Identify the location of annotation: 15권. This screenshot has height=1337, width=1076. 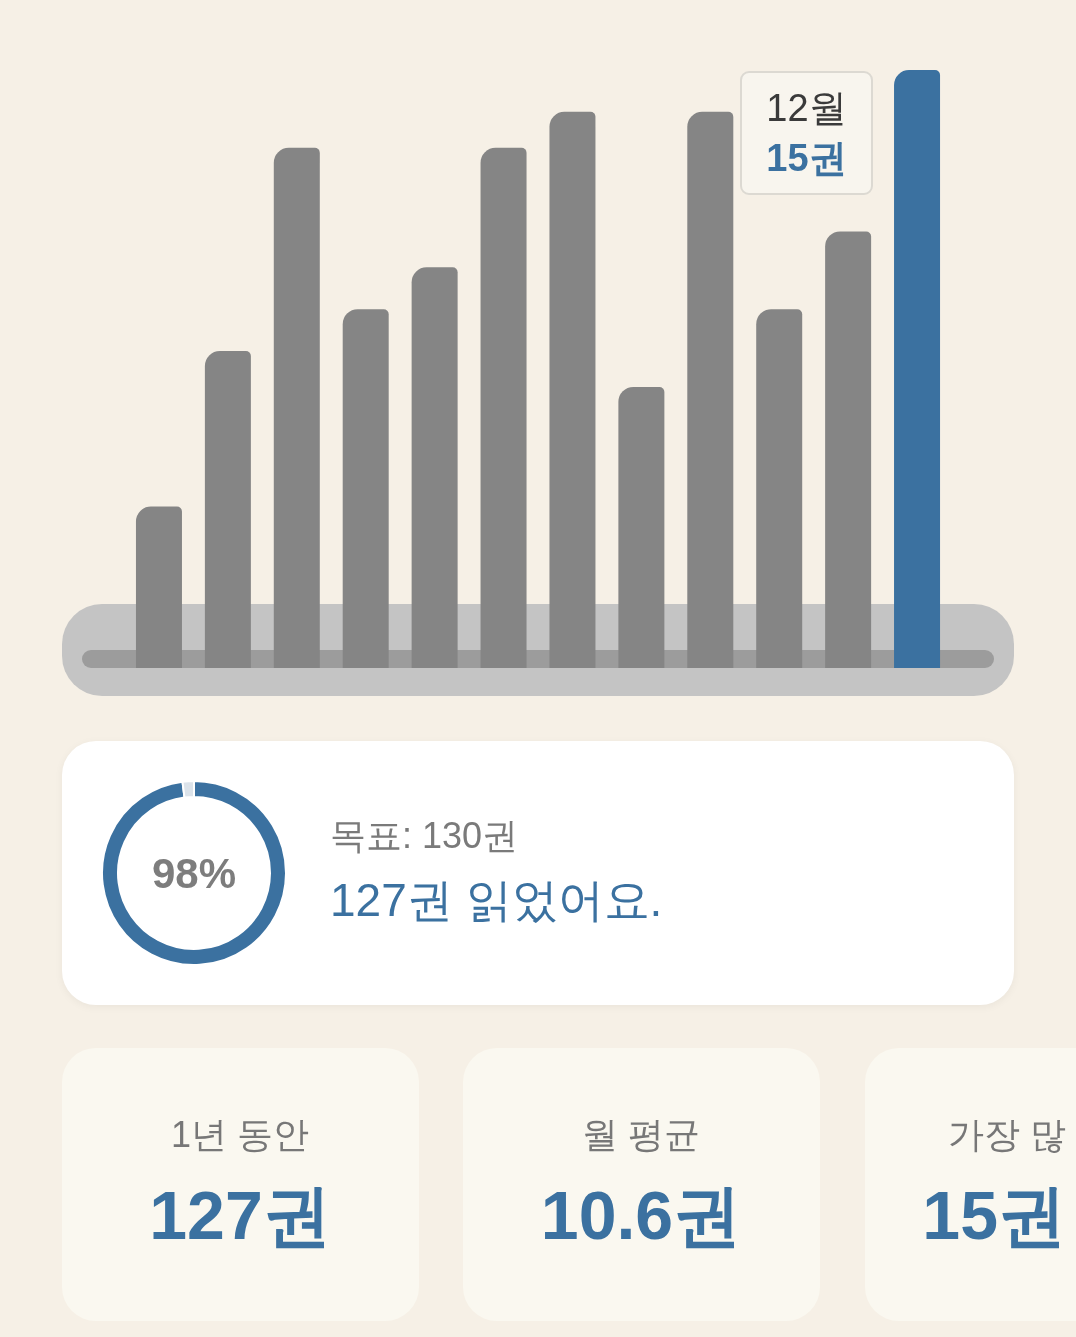
(806, 158).